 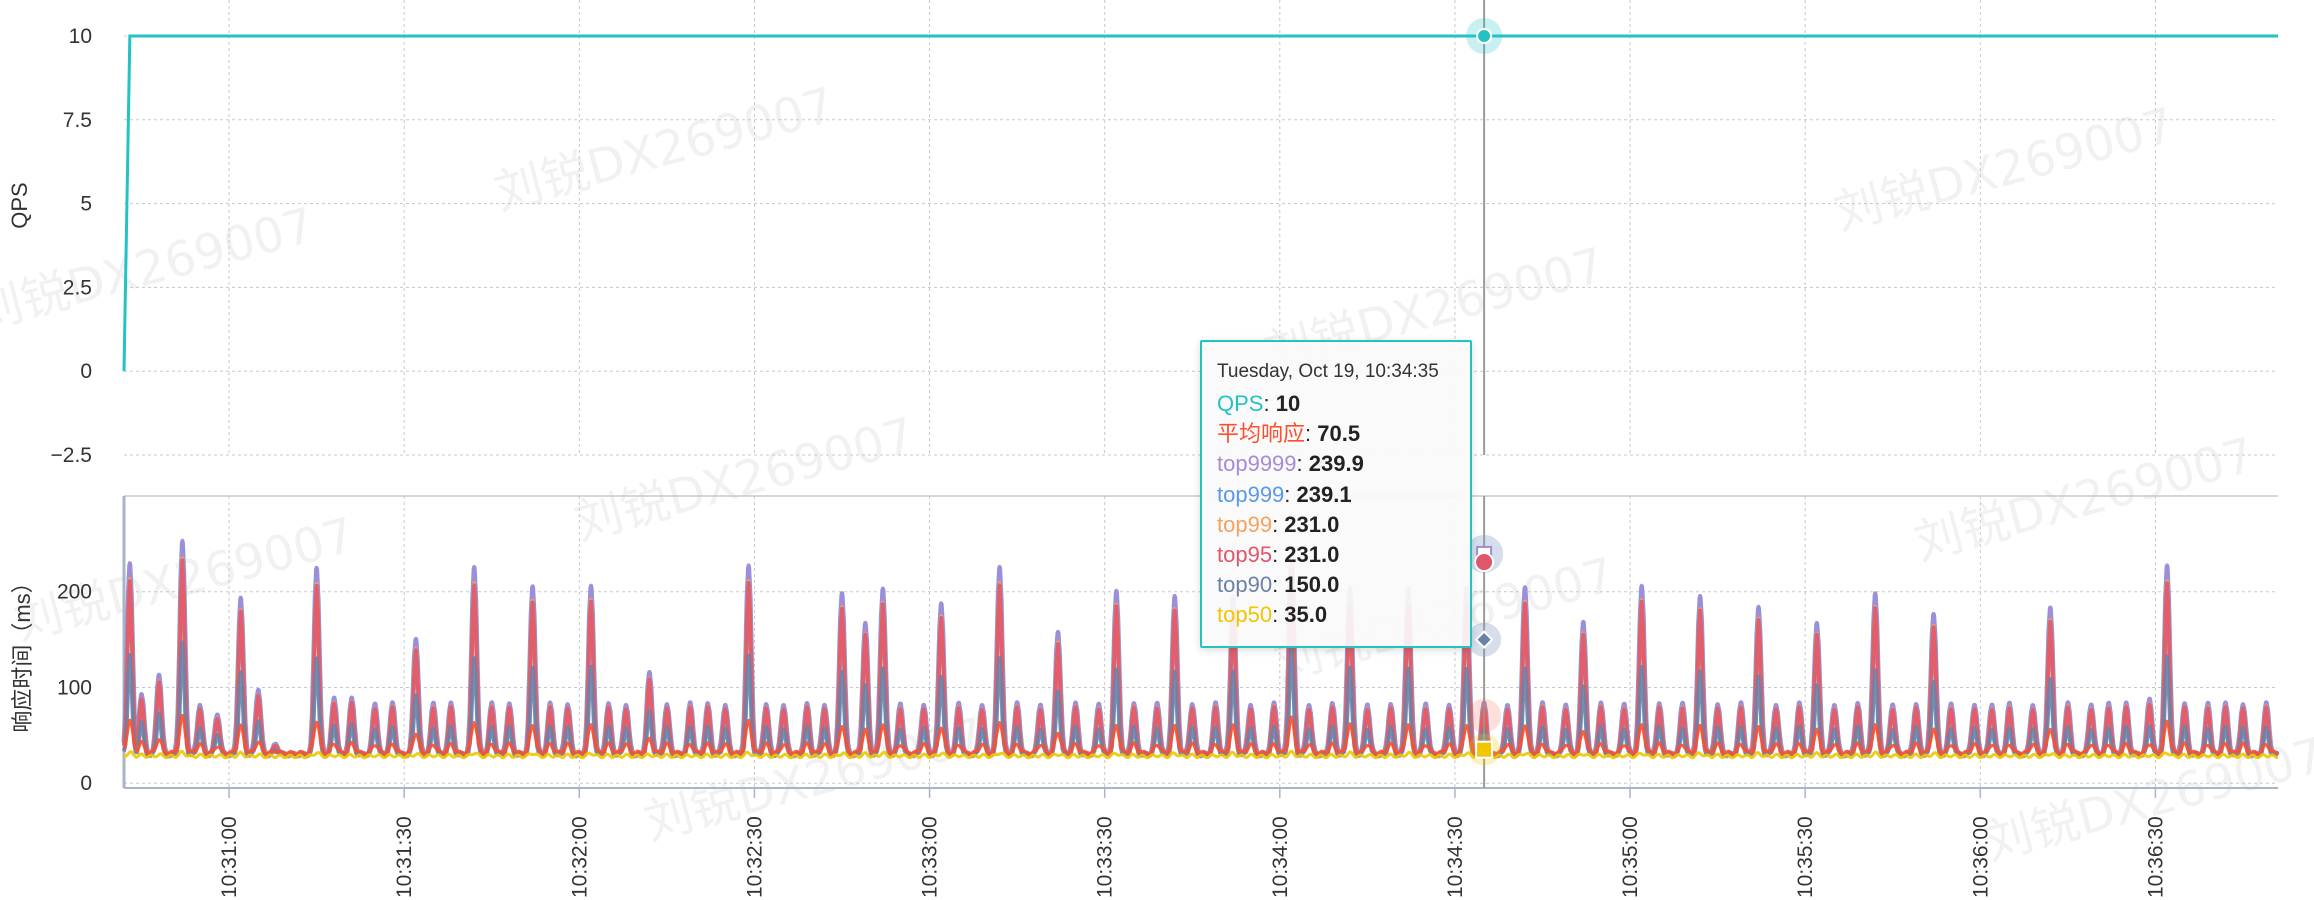 I want to click on latency-series-avg, so click(x=1200, y=734).